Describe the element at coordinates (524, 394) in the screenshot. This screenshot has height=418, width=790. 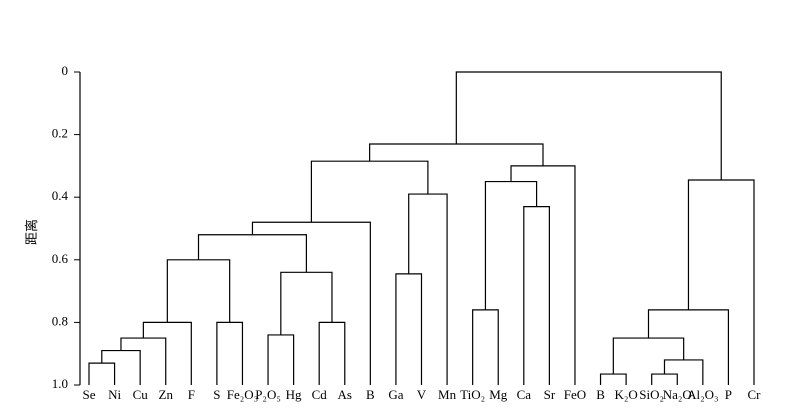
I see `leaf-label: Ca` at that location.